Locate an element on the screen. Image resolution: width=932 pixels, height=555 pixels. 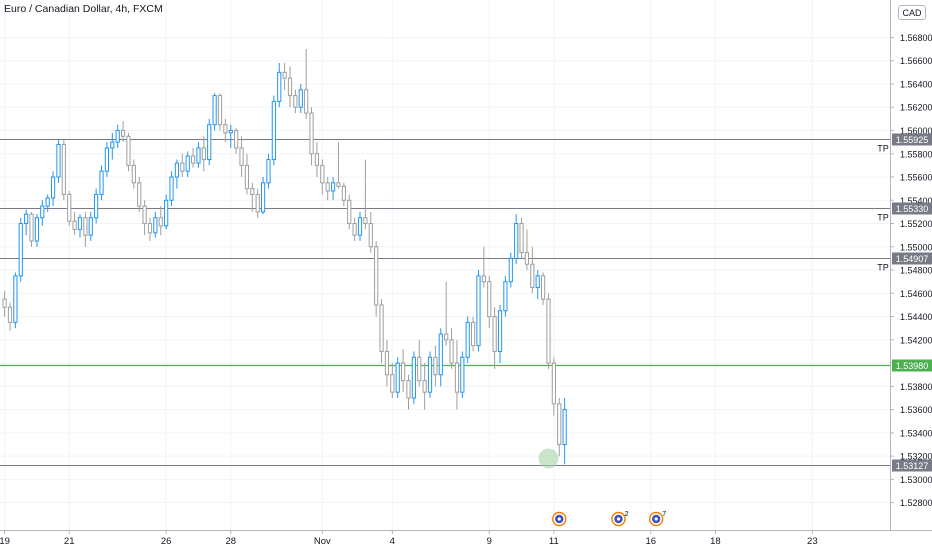
chart-title: Euro / Canadian Dollar, 4h, FXCM is located at coordinates (83, 9).